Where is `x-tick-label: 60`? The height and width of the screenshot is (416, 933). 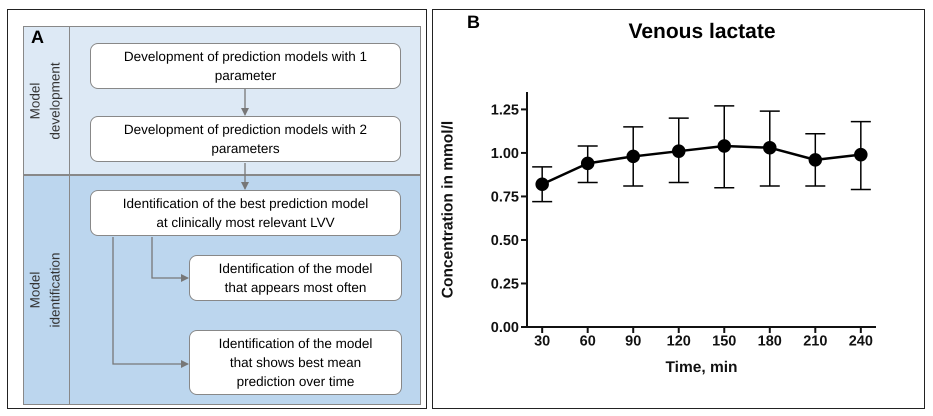
x-tick-label: 60 is located at coordinates (588, 341).